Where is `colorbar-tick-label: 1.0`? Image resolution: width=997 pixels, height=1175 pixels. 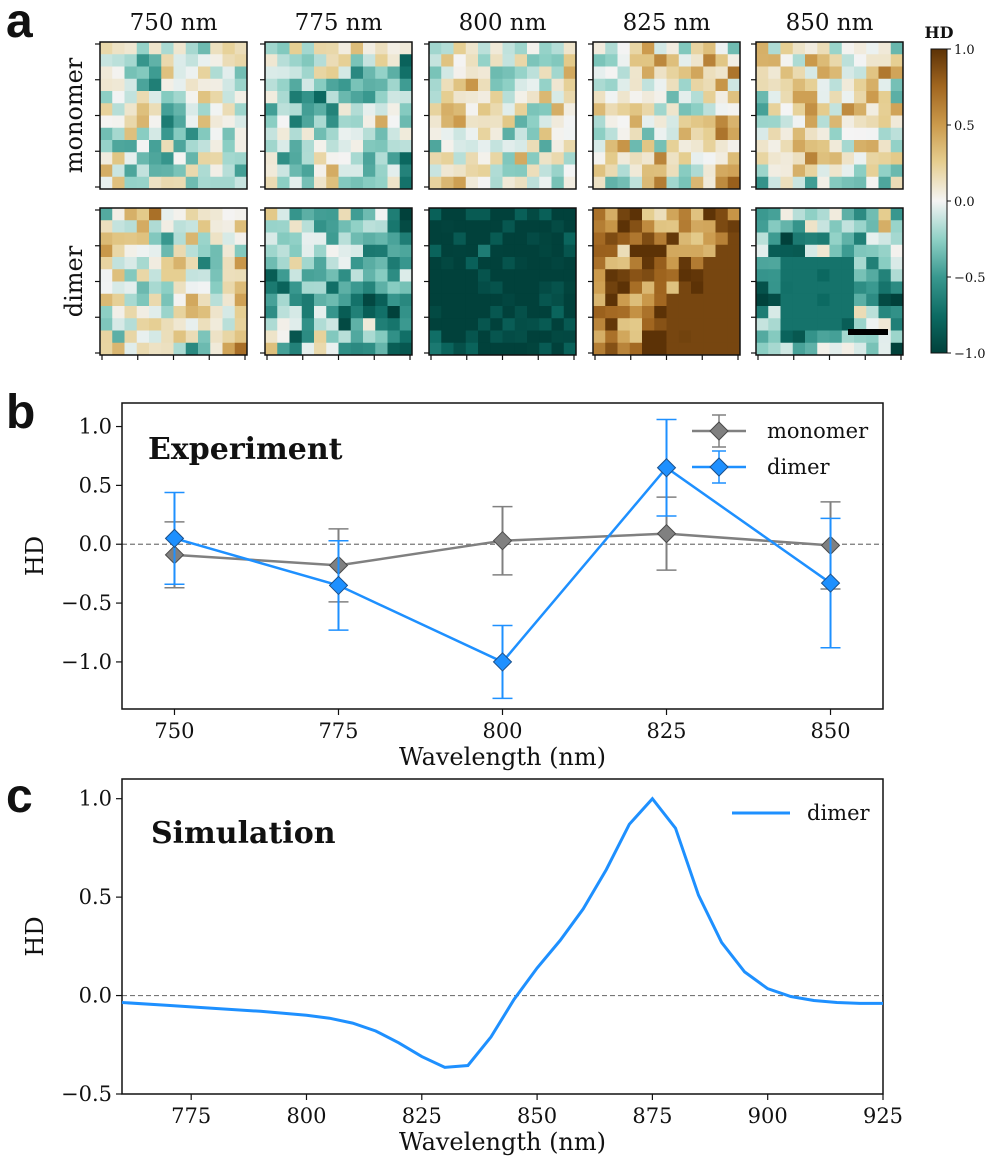 colorbar-tick-label: 1.0 is located at coordinates (964, 50).